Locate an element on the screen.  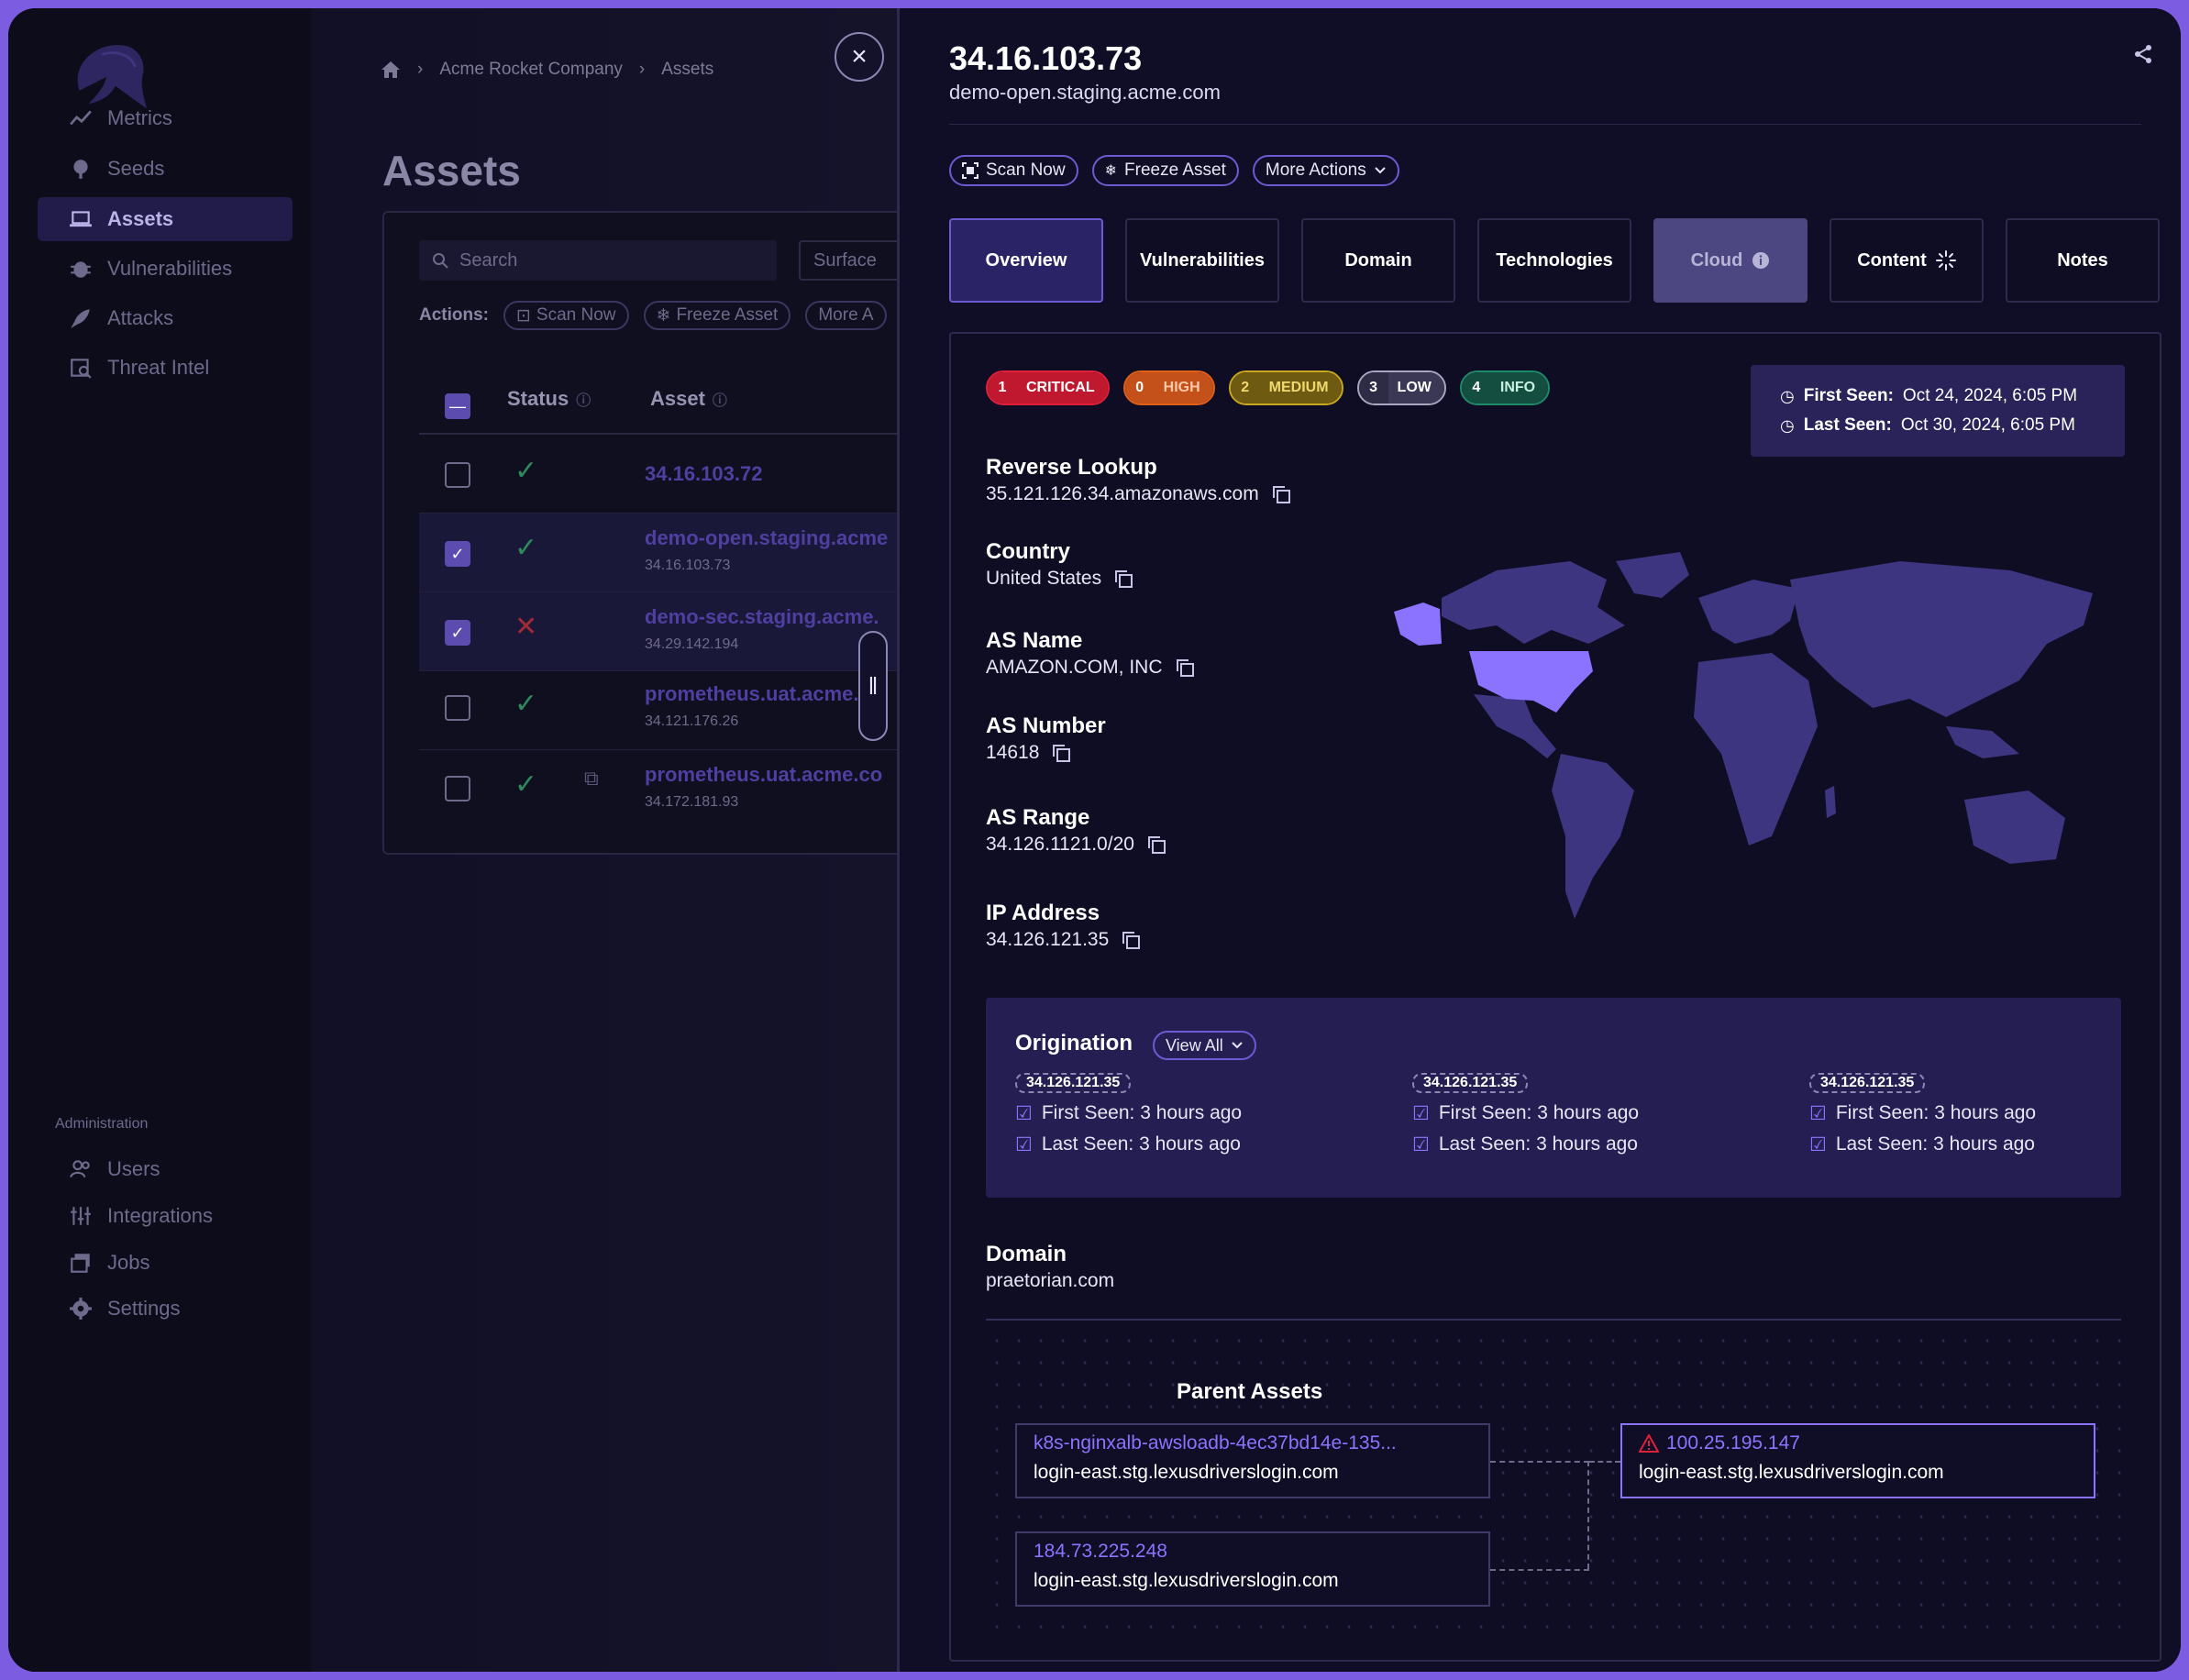
current-asset-name: 100.25.195.147 is located at coordinates (1854, 1443).